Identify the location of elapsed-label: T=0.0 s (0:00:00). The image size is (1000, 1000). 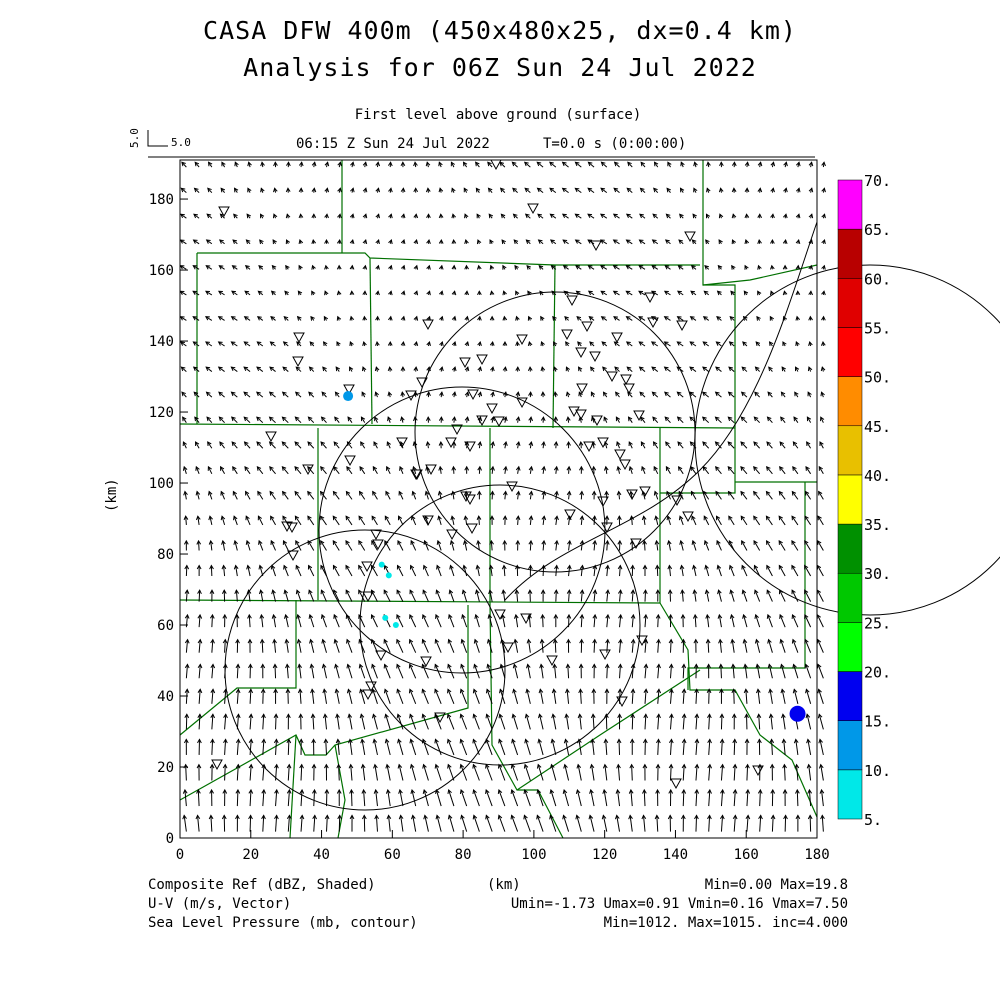
(615, 144).